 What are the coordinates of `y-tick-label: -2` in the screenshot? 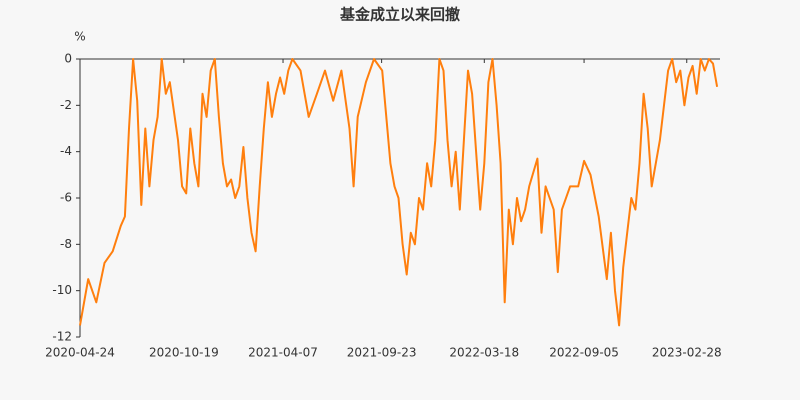 It's located at (66, 105).